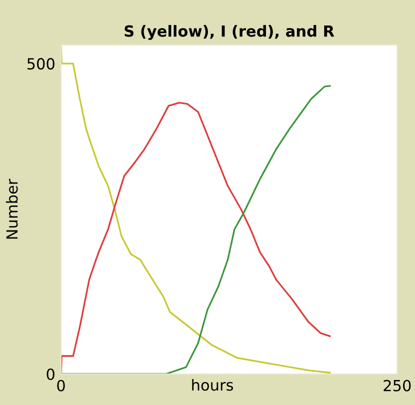  Describe the element at coordinates (229, 32) in the screenshot. I see `chart-title: S (yellow), I (red), and R` at that location.